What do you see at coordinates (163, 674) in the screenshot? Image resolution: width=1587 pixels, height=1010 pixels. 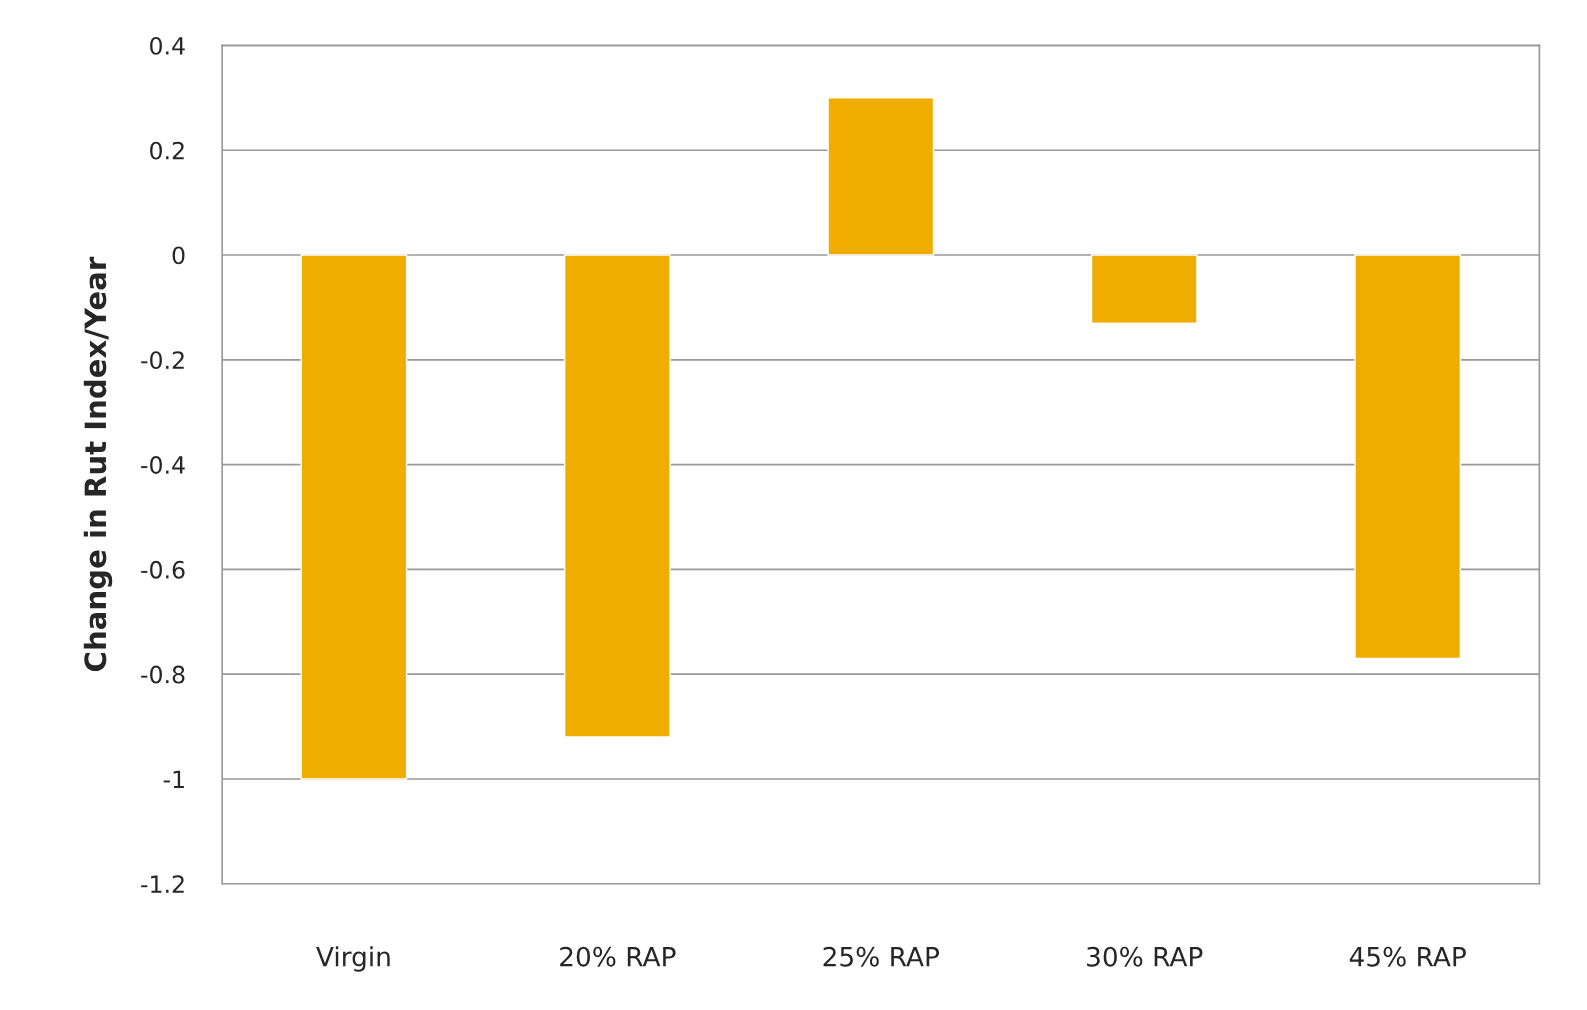 I see `y-tick-label: -0.8` at bounding box center [163, 674].